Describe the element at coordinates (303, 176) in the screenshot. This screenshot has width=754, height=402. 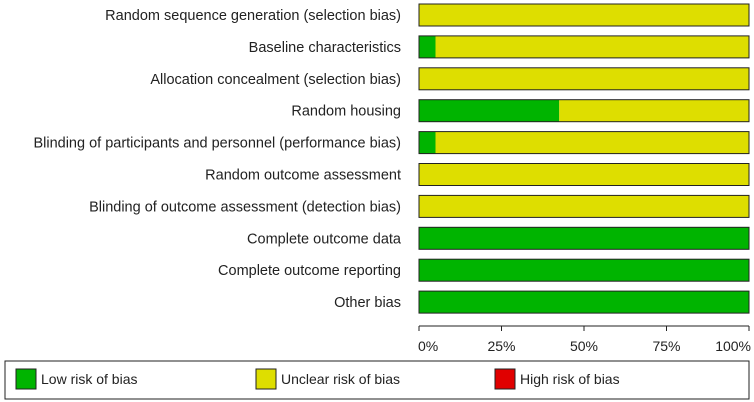
I see `category-label: Random outcome assessment` at that location.